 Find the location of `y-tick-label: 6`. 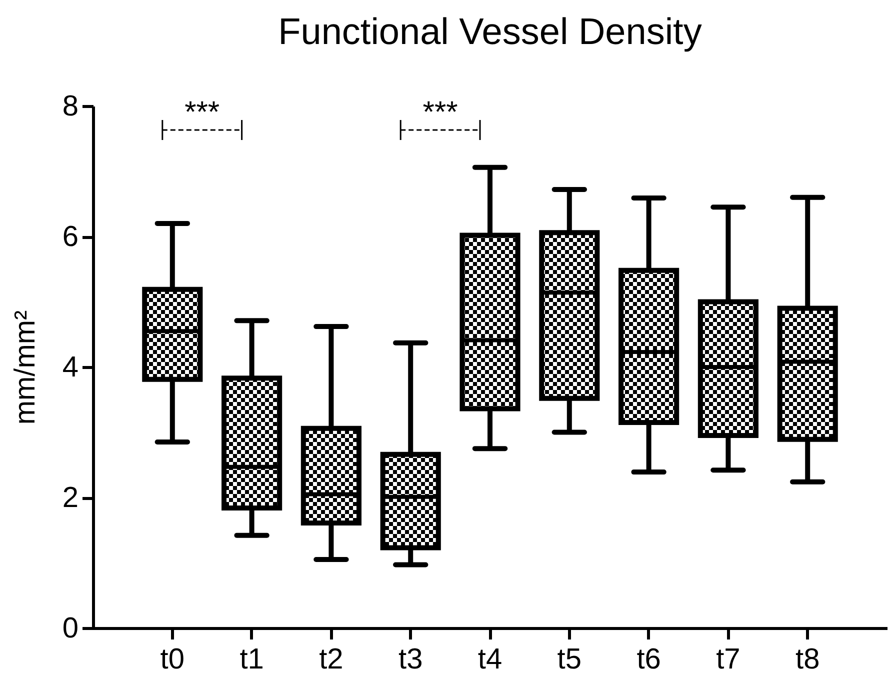

y-tick-label: 6 is located at coordinates (70, 237).